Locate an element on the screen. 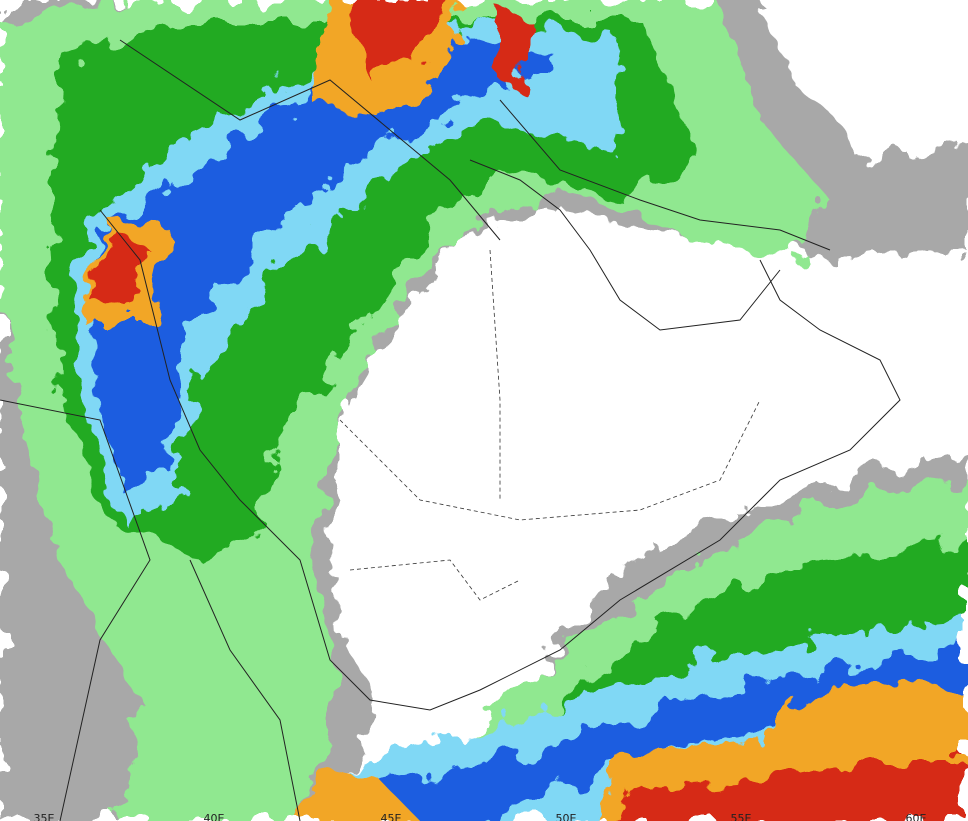 The width and height of the screenshot is (968, 821). longitude-labels: 35E 40E 45E 50E 55E 60E is located at coordinates (480, 816).